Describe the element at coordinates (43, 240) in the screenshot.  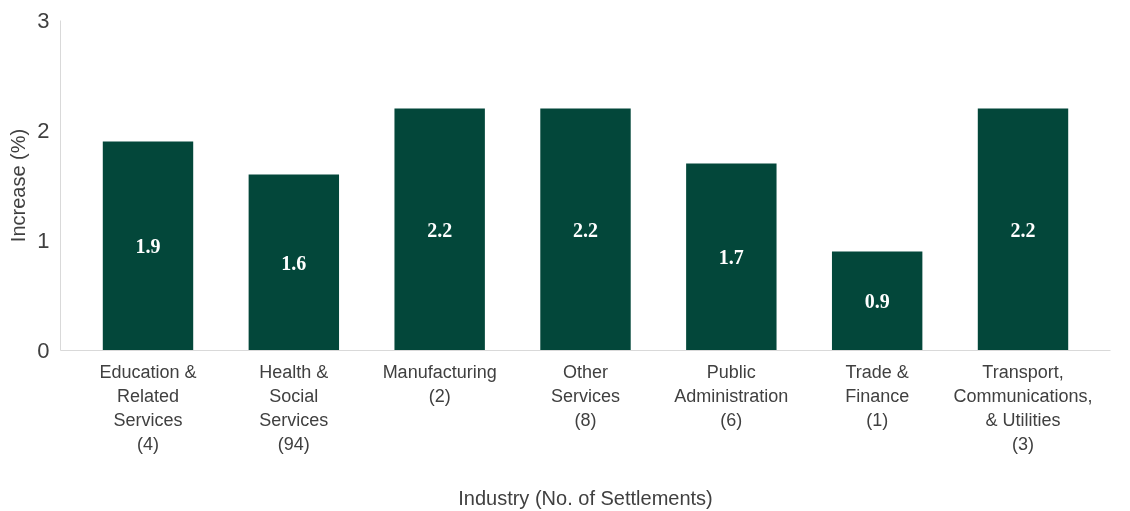
I see `y-tick-label: 1` at that location.